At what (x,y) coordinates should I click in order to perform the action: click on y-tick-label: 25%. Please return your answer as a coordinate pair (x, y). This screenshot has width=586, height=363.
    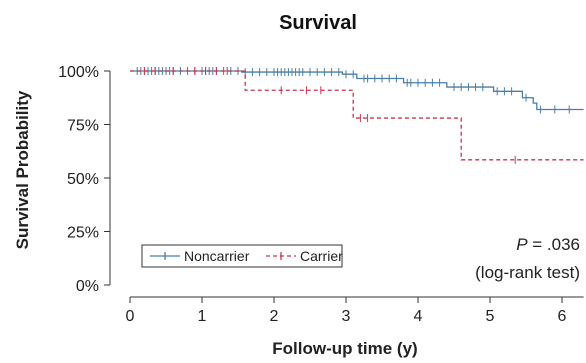
    Looking at the image, I should click on (83, 233).